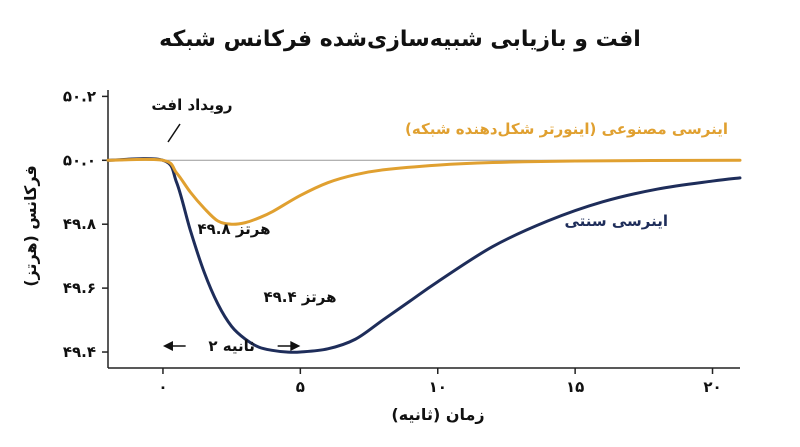 The width and height of the screenshot is (800, 447). What do you see at coordinates (424, 191) in the screenshot?
I see `series-line-synthetic-inertia` at bounding box center [424, 191].